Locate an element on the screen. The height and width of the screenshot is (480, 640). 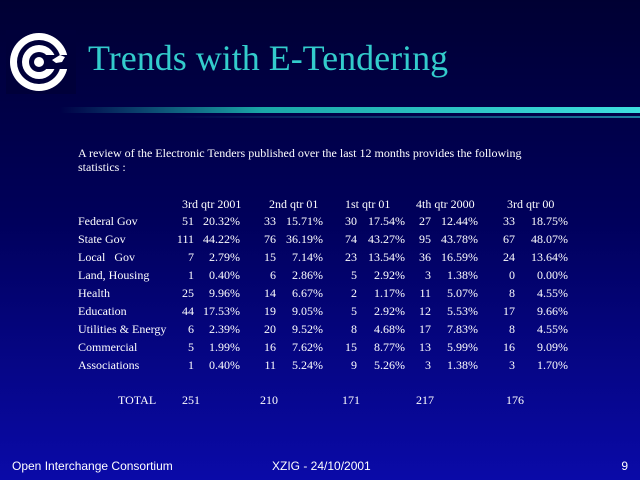
row-label: Utilities & Energy is located at coordinates (122, 329).